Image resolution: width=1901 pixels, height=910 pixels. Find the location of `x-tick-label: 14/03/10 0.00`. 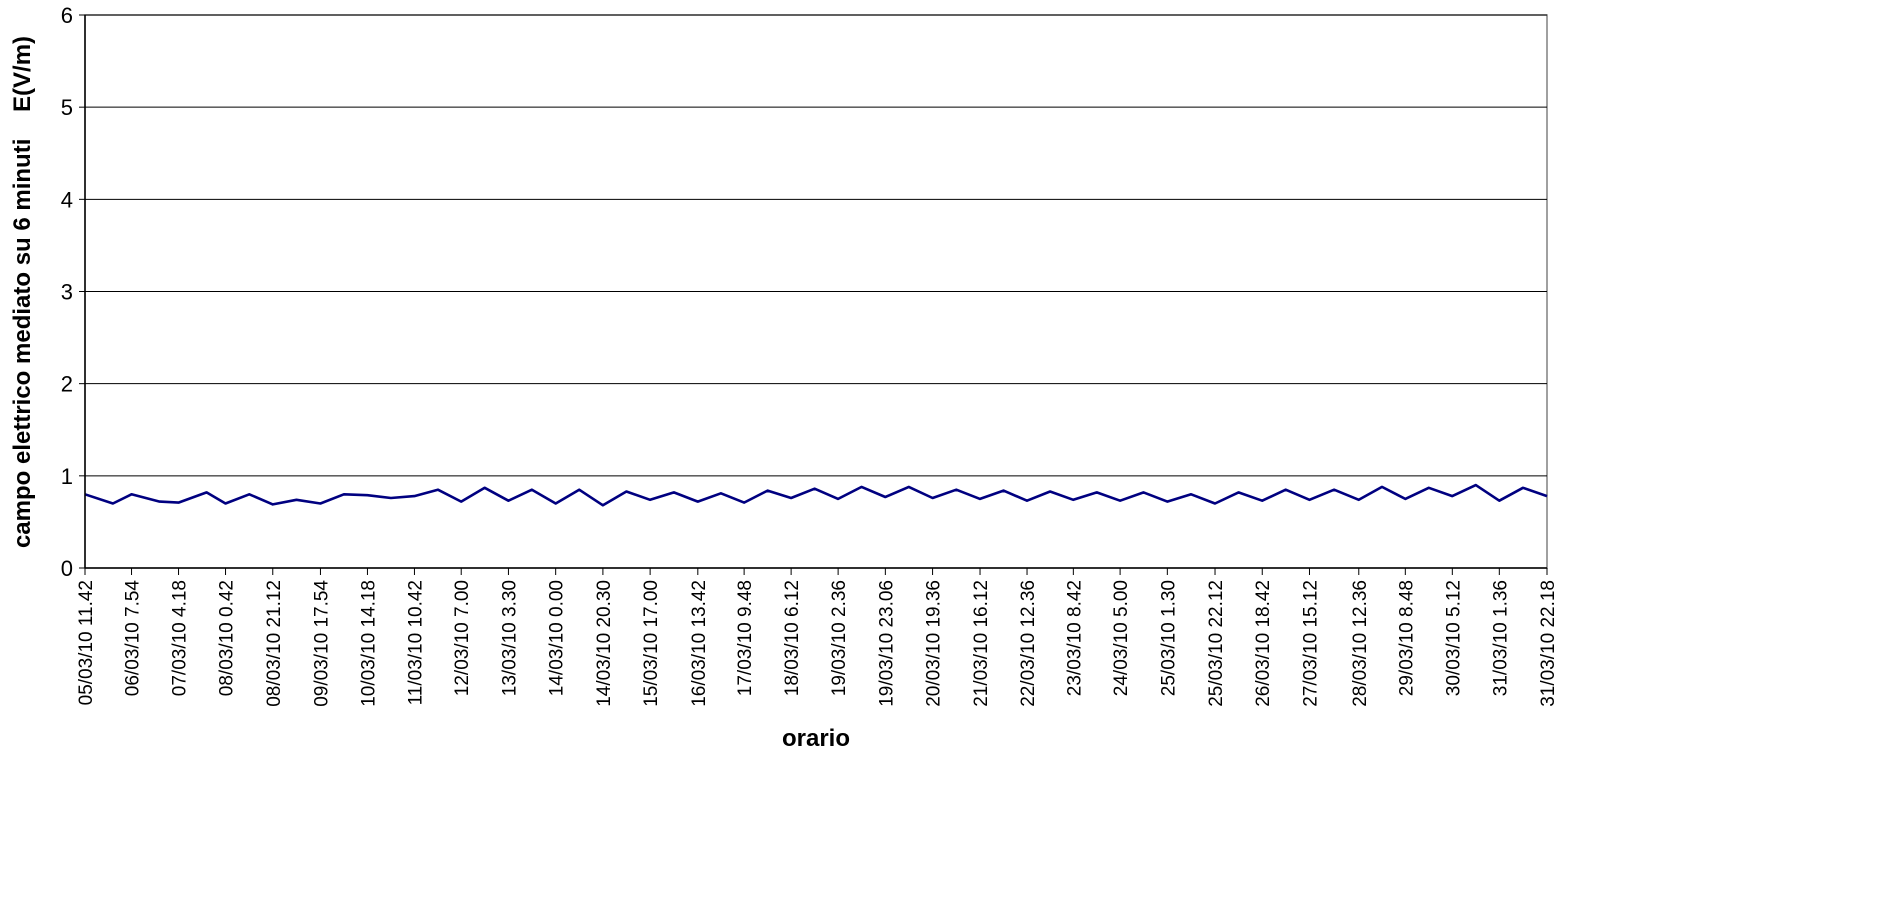

x-tick-label: 14/03/10 0.00 is located at coordinates (557, 638).